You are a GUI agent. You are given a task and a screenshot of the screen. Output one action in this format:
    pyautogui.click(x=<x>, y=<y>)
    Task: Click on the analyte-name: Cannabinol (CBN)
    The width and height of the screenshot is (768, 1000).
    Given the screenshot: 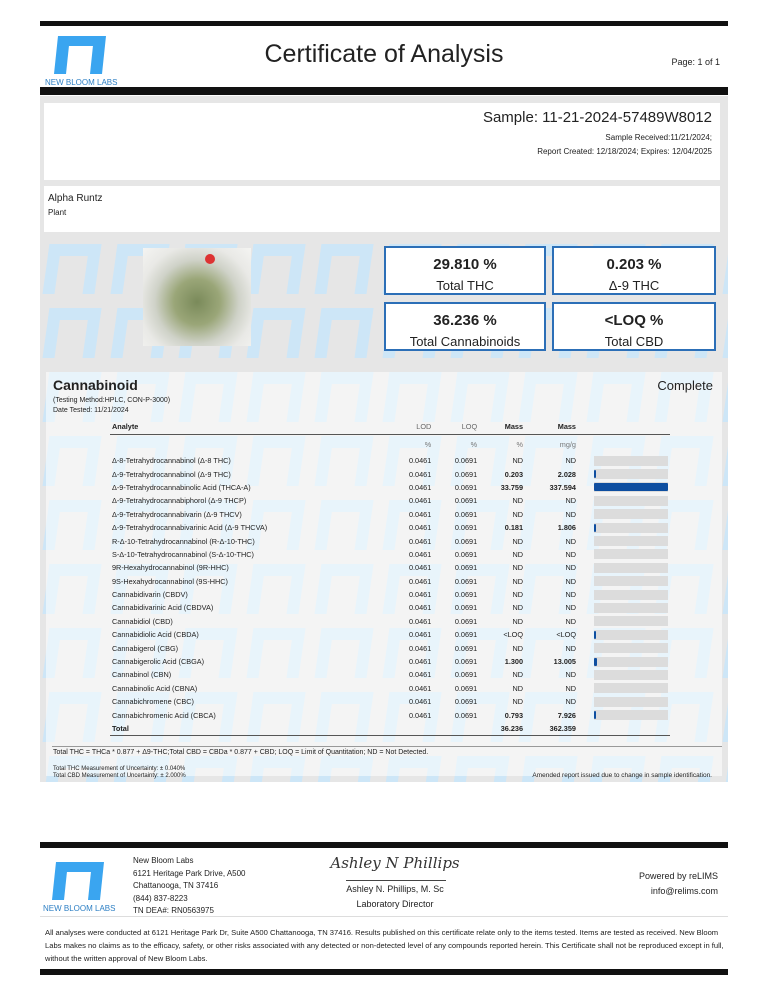 What is the action you would take?
    pyautogui.click(x=142, y=675)
    